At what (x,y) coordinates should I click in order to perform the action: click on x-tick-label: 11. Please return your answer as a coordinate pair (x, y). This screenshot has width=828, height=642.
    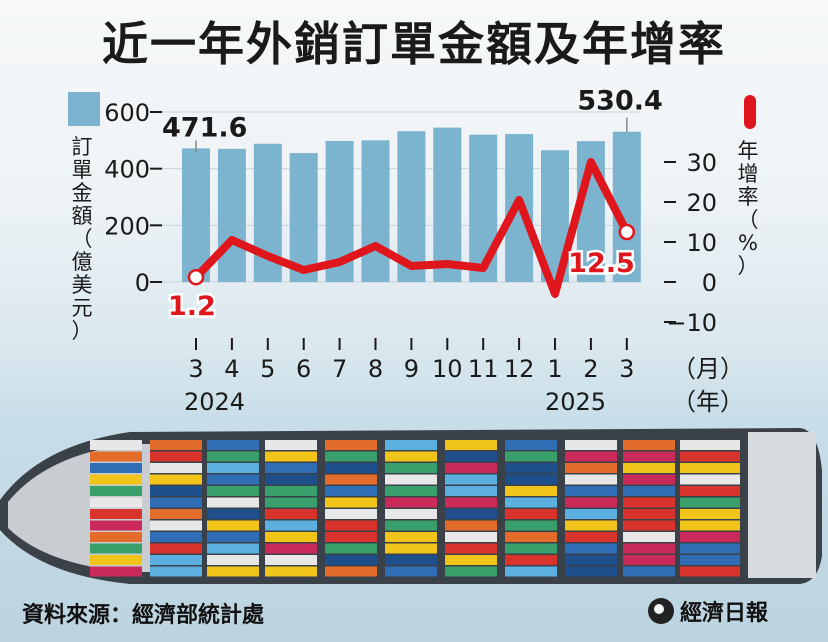
    Looking at the image, I should click on (483, 369).